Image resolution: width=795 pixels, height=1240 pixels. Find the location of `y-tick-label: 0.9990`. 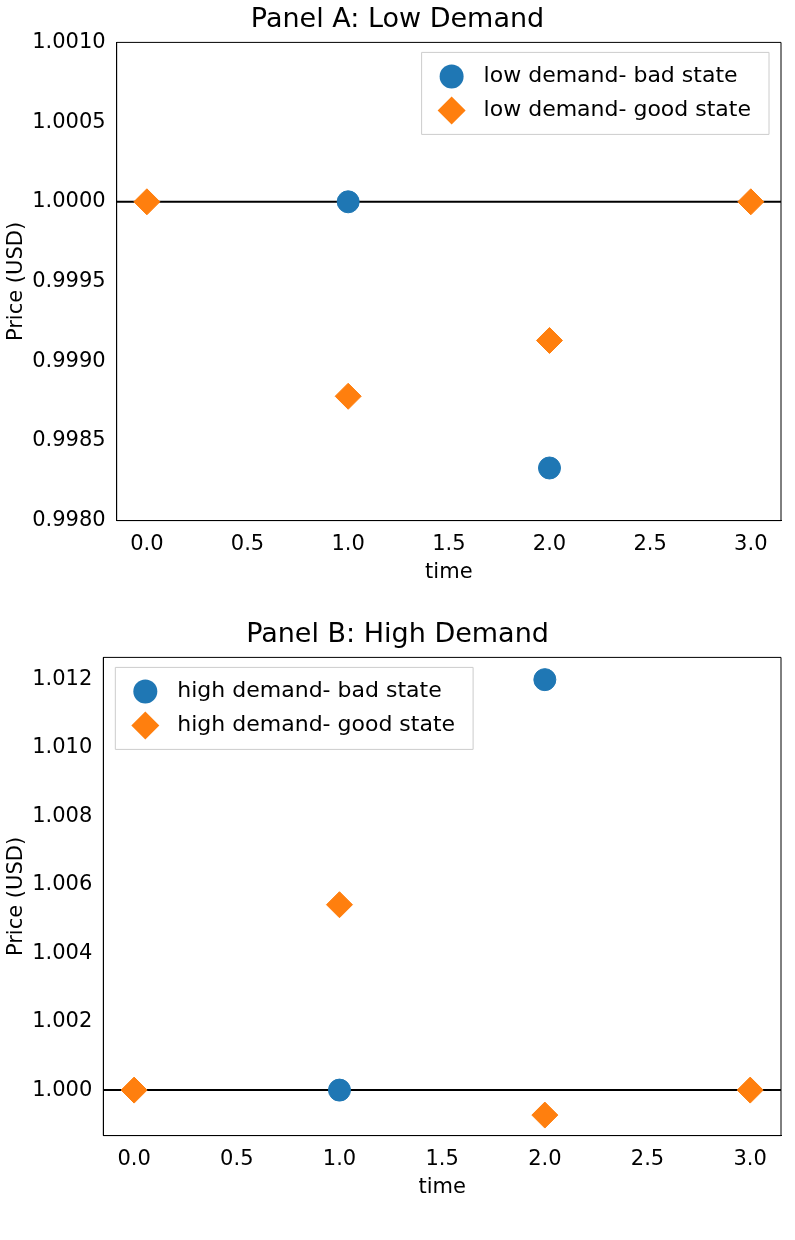

y-tick-label: 0.9990 is located at coordinates (69, 359).